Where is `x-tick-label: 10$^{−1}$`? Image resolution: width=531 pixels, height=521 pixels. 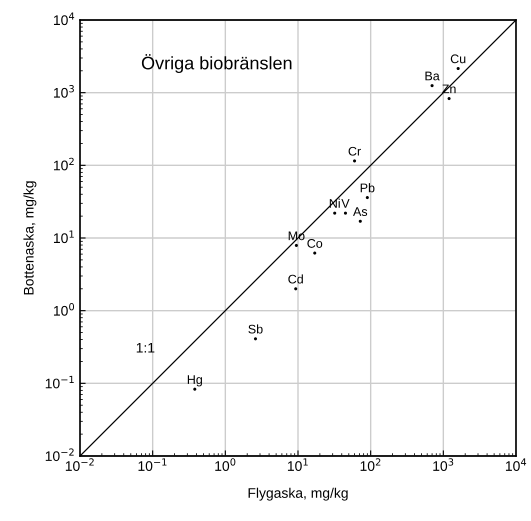 x-tick-label: 10$^{−1}$ is located at coordinates (152, 464).